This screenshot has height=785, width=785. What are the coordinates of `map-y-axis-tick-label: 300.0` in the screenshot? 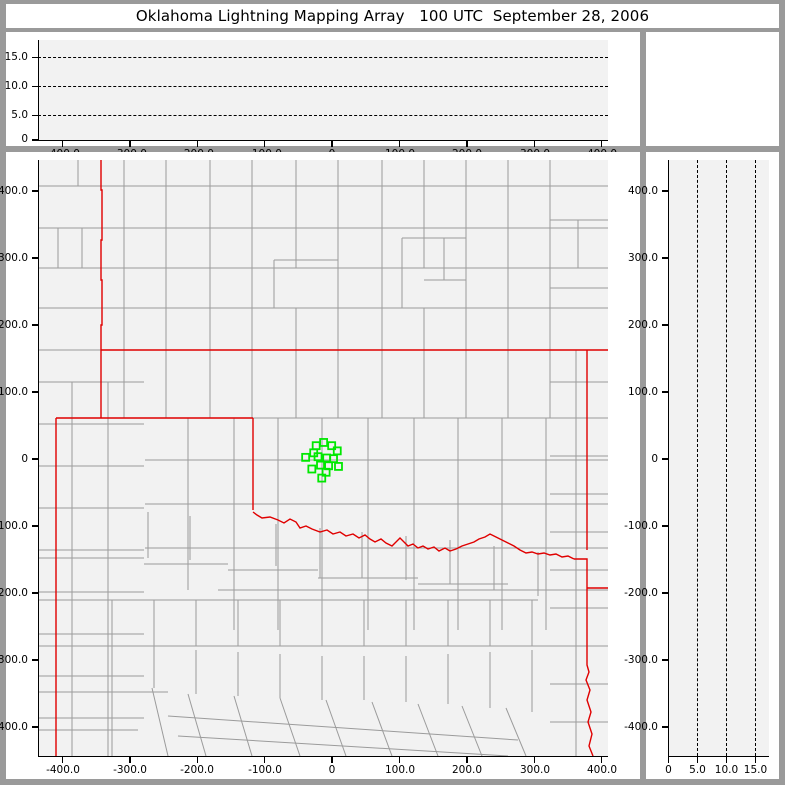 It's located at (14, 258).